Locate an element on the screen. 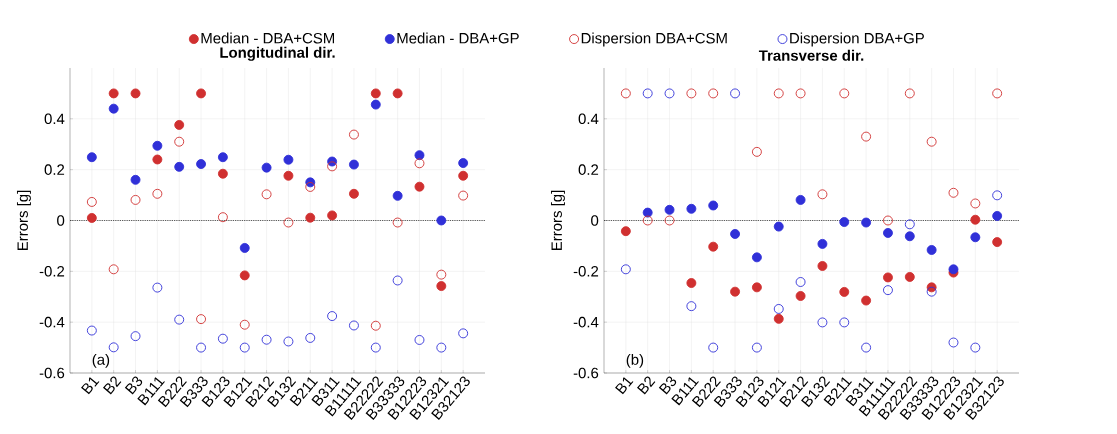  annotation: (a) is located at coordinates (101, 360).